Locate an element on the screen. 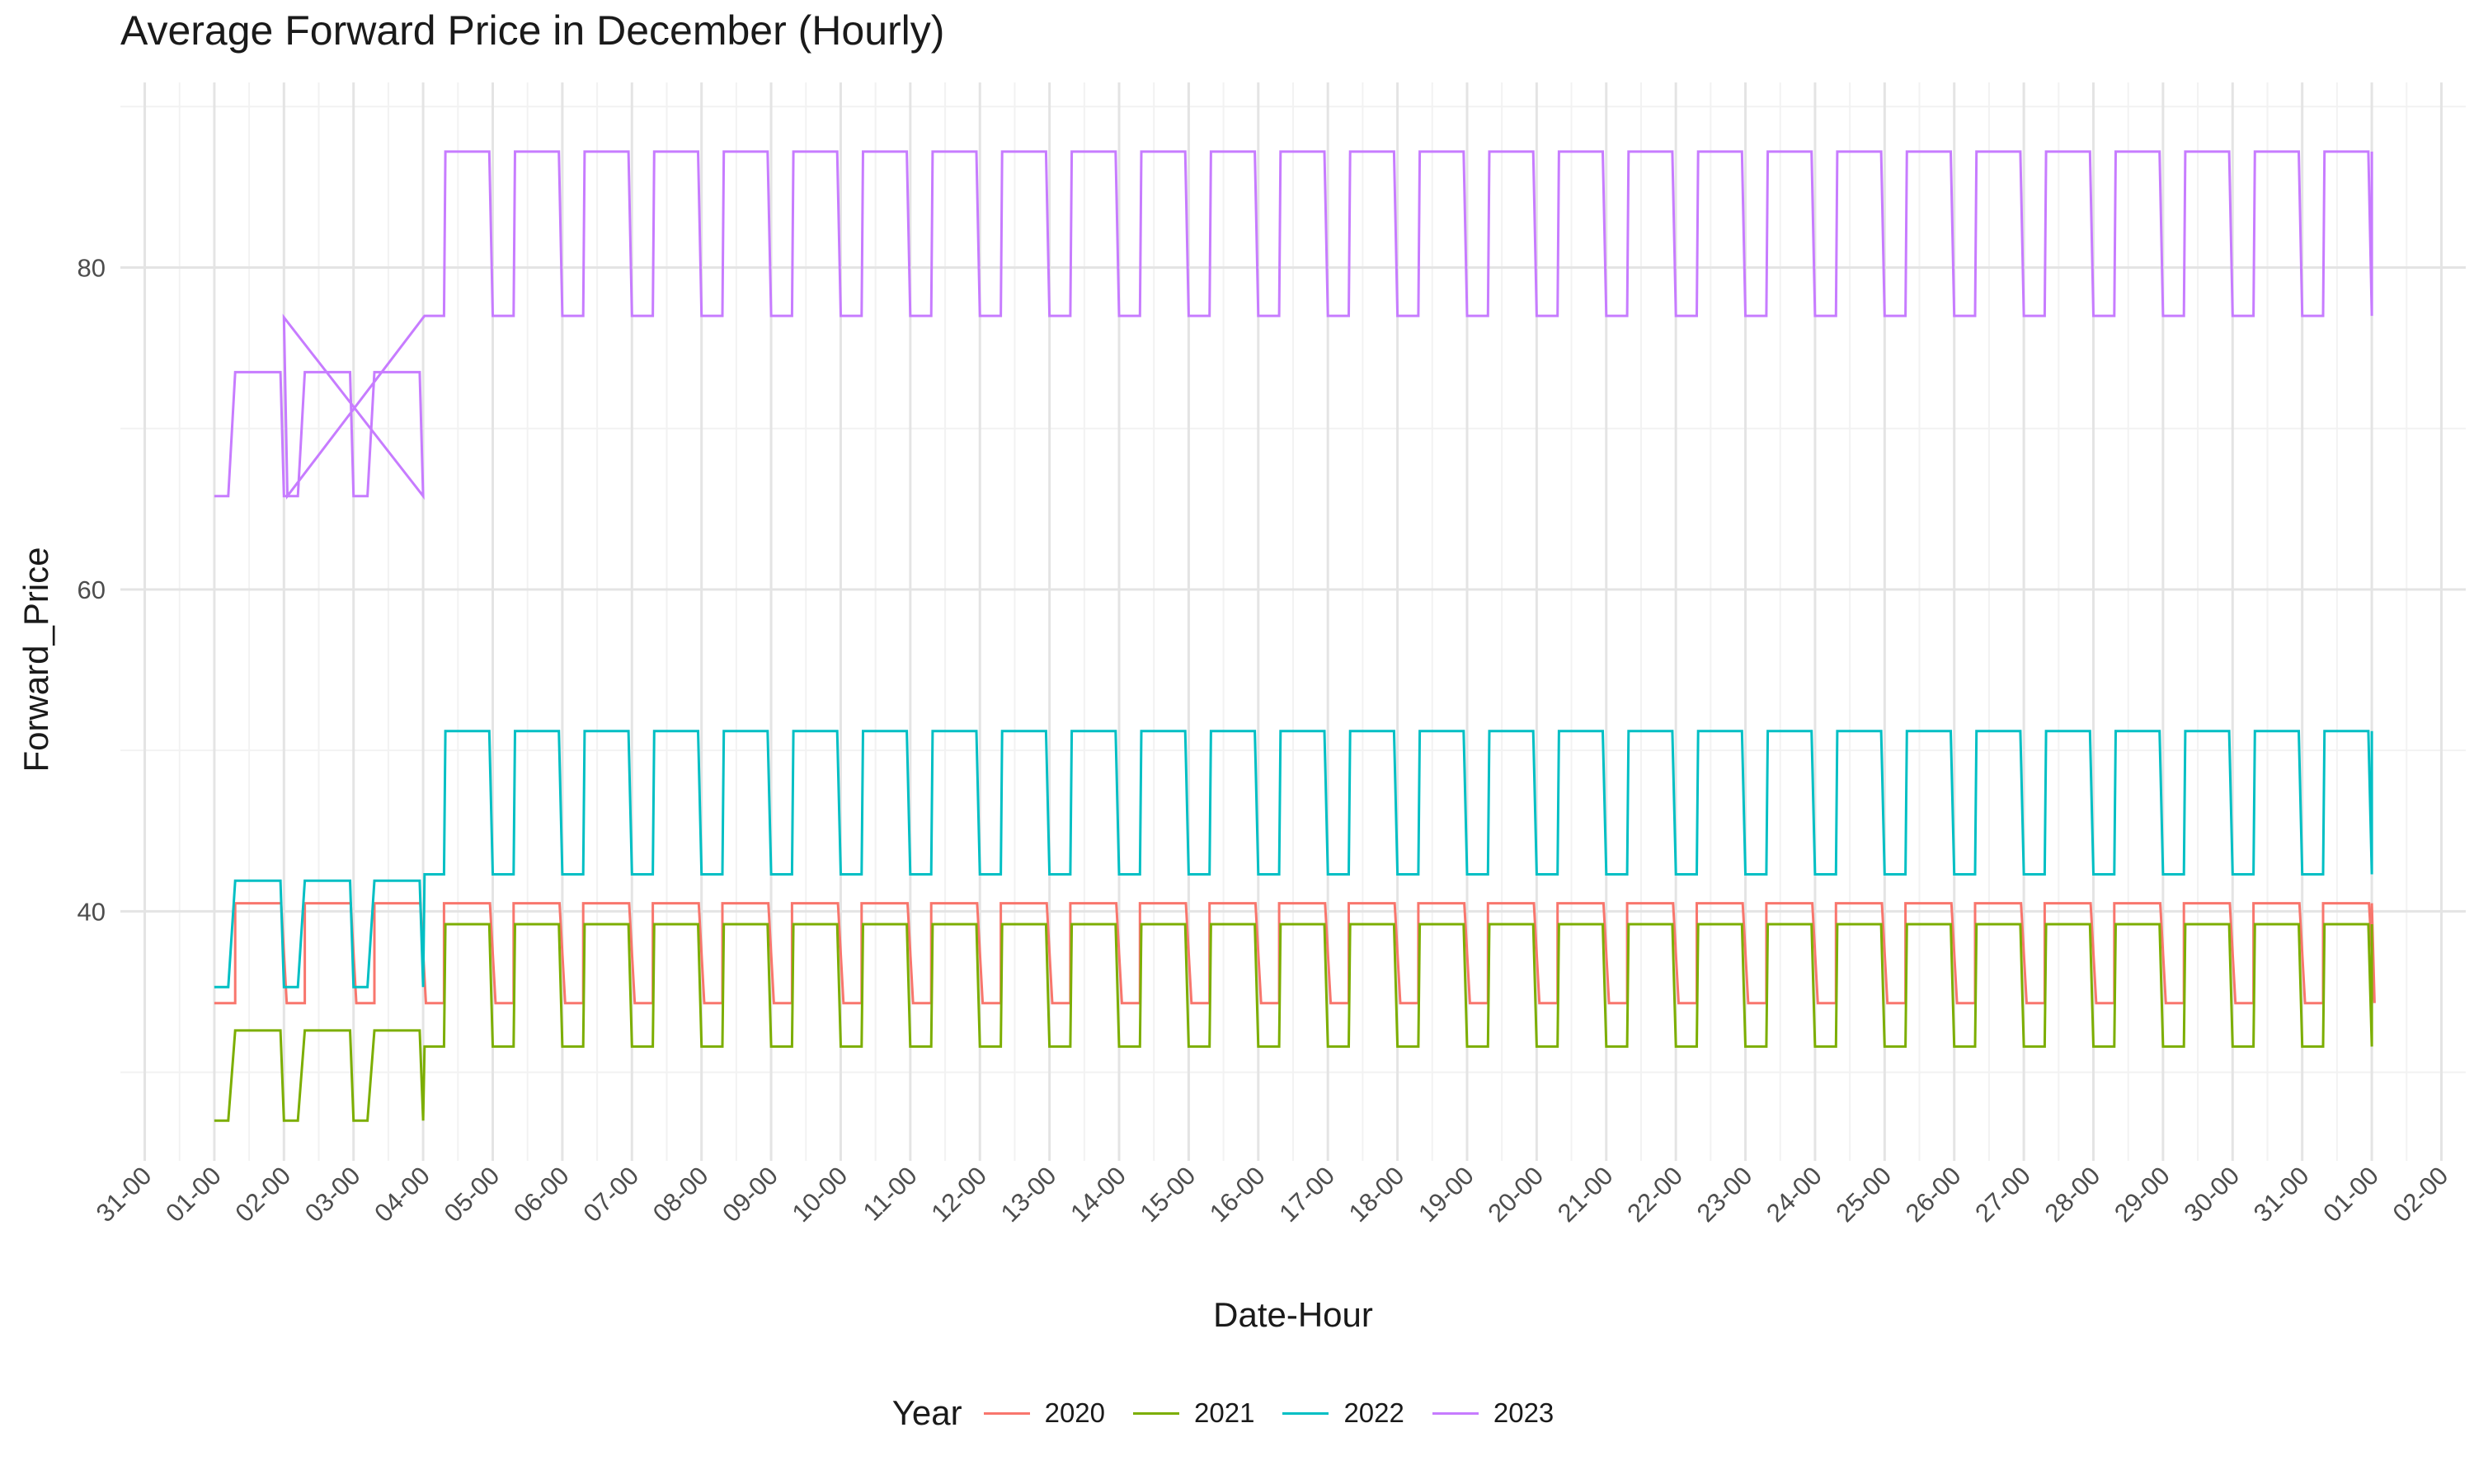 The width and height of the screenshot is (2474, 1484). x-tick-label: 30-00 is located at coordinates (2211, 1194).